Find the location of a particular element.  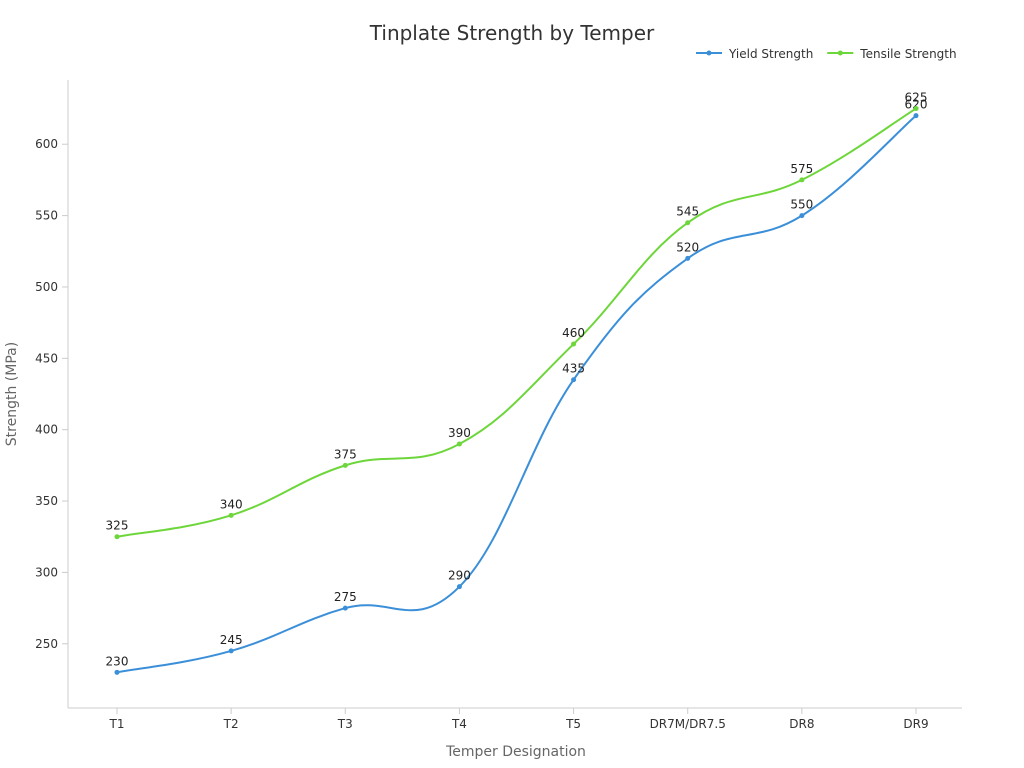

data-label-tensile-strength: 375 is located at coordinates (345, 454).